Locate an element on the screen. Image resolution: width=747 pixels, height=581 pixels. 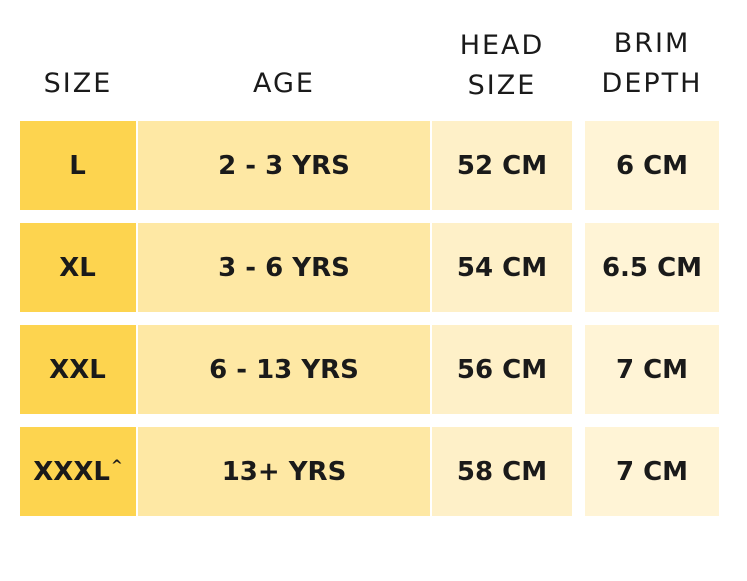
brim-depth-cell: 6 CM is located at coordinates (652, 165).